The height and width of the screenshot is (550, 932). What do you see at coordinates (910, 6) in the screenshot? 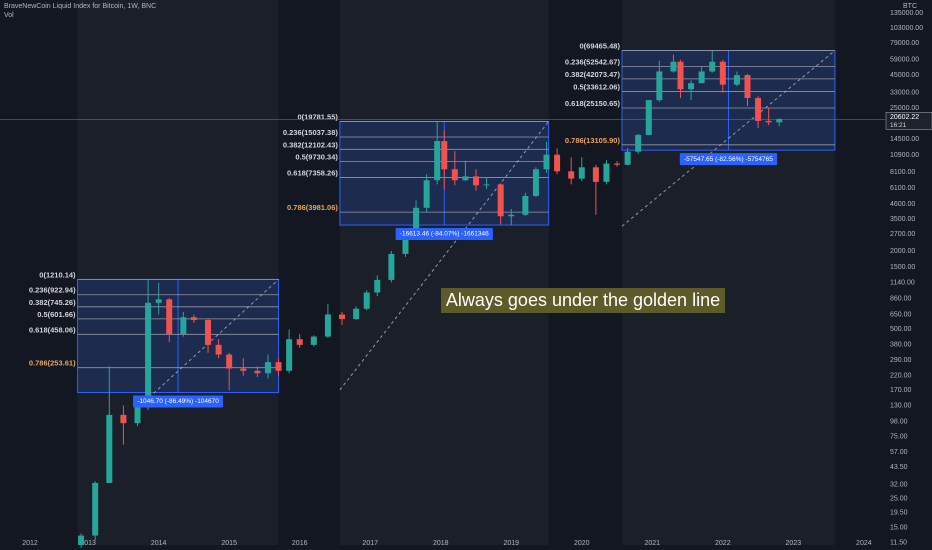
I see `y-axis-label: BTC` at bounding box center [910, 6].